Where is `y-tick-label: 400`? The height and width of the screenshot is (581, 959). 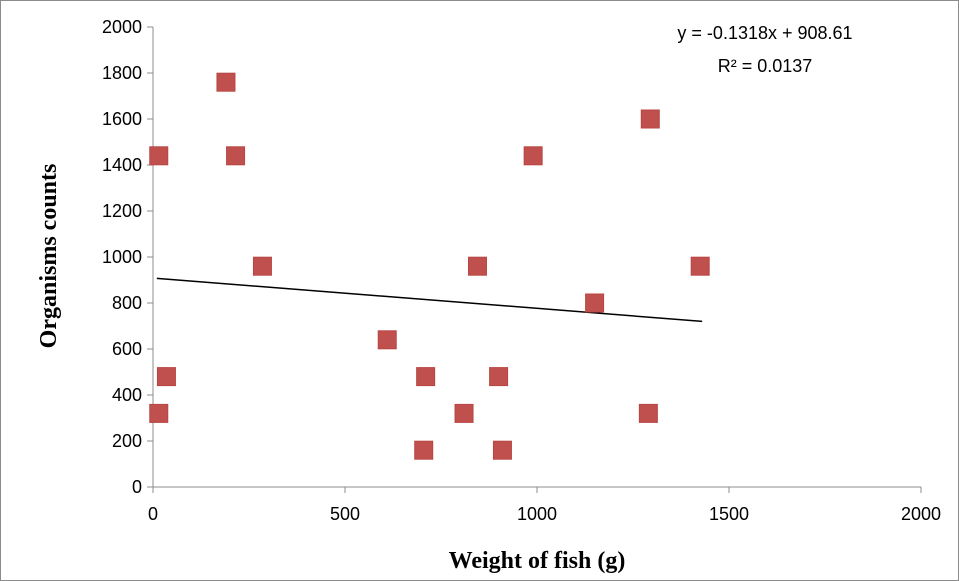
y-tick-label: 400 is located at coordinates (127, 395).